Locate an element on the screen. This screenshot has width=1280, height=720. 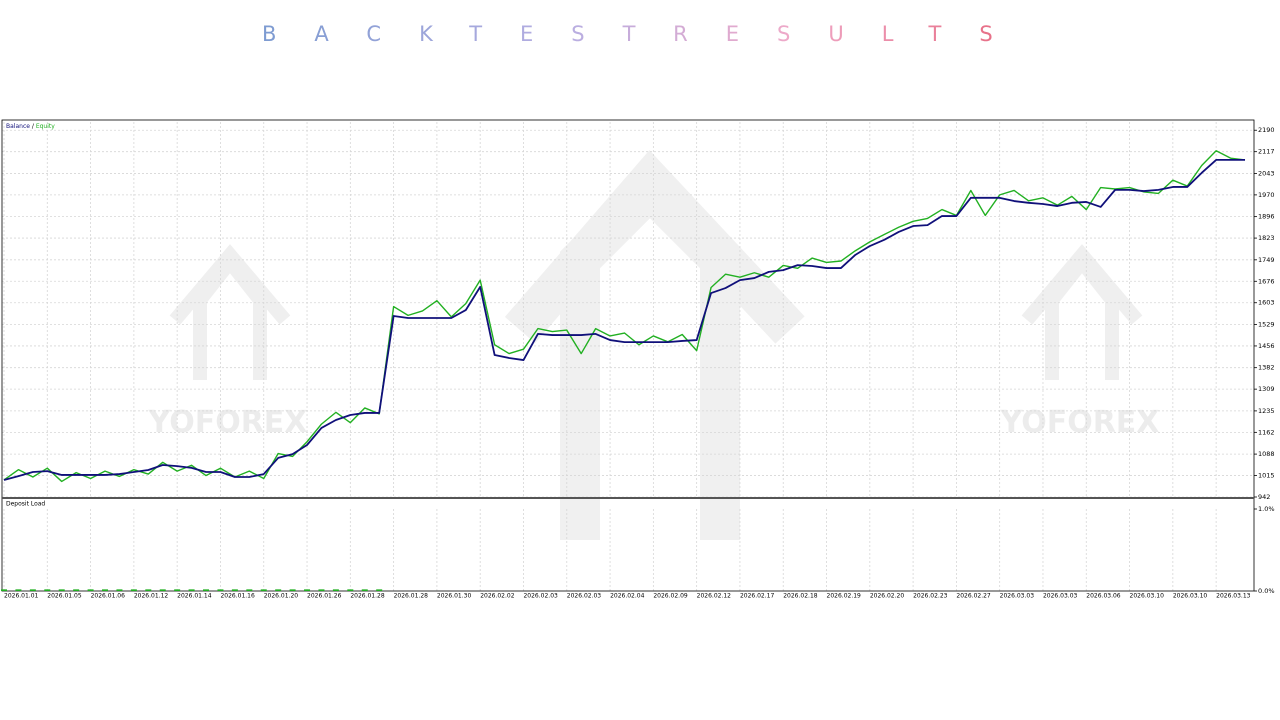
x-tick-label: 2026.02.02 is located at coordinates (497, 596).